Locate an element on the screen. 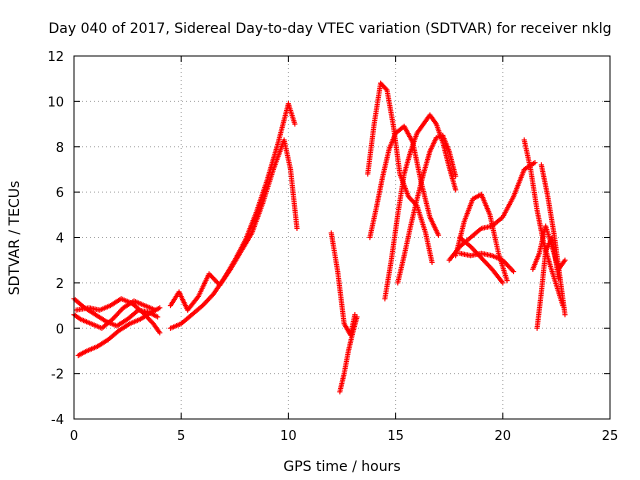  y-tick-label: -2 is located at coordinates (57, 375).